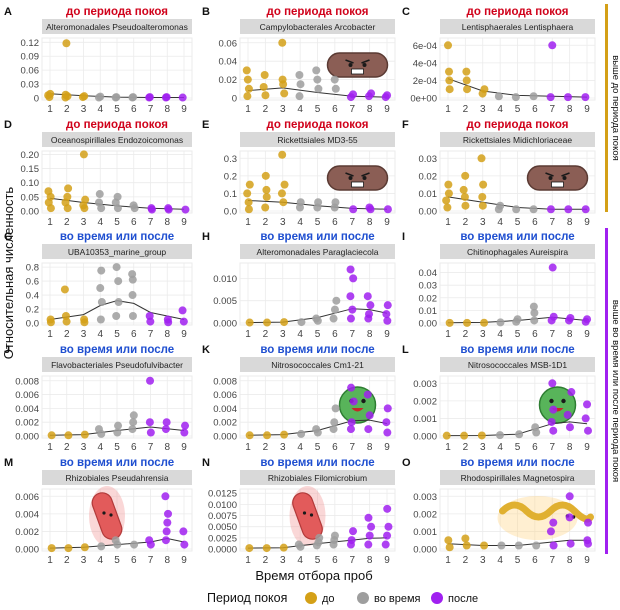 Image resolution: width=620 pixels, height=610 pixels. Describe the element at coordinates (222, 516) in the screenshot. I see `y-tick-label: 0.0075` at that location.